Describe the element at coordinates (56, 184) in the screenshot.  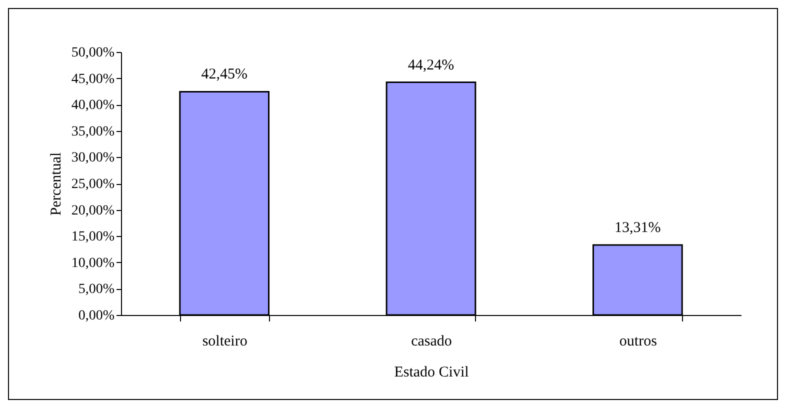
I see `y-axis-title: Percentual` at that location.